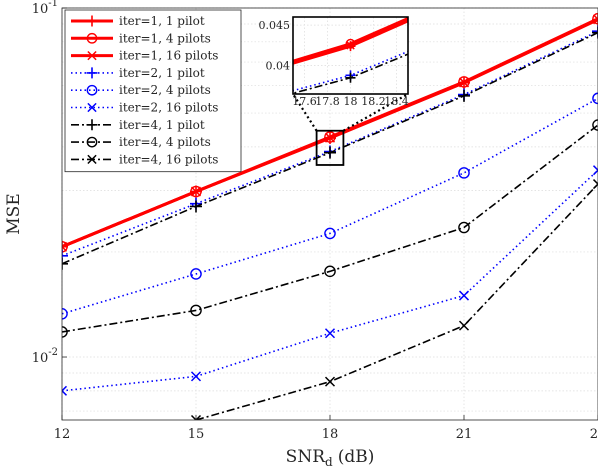  I want to click on legend-item: iter=2, 16 pilots, so click(144, 108).